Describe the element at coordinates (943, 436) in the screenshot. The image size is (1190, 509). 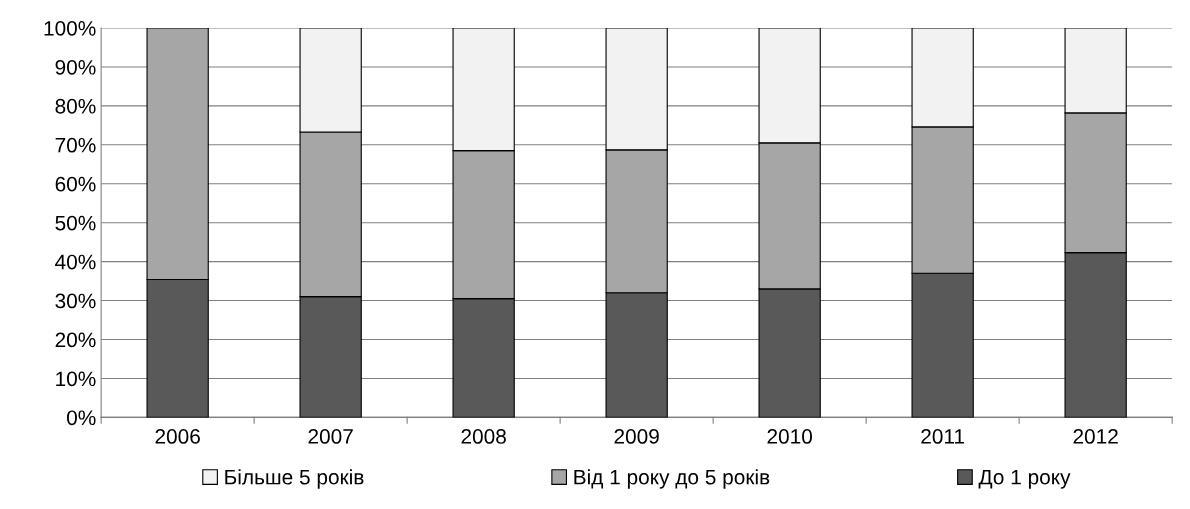
I see `x-tick-label: 2011` at that location.